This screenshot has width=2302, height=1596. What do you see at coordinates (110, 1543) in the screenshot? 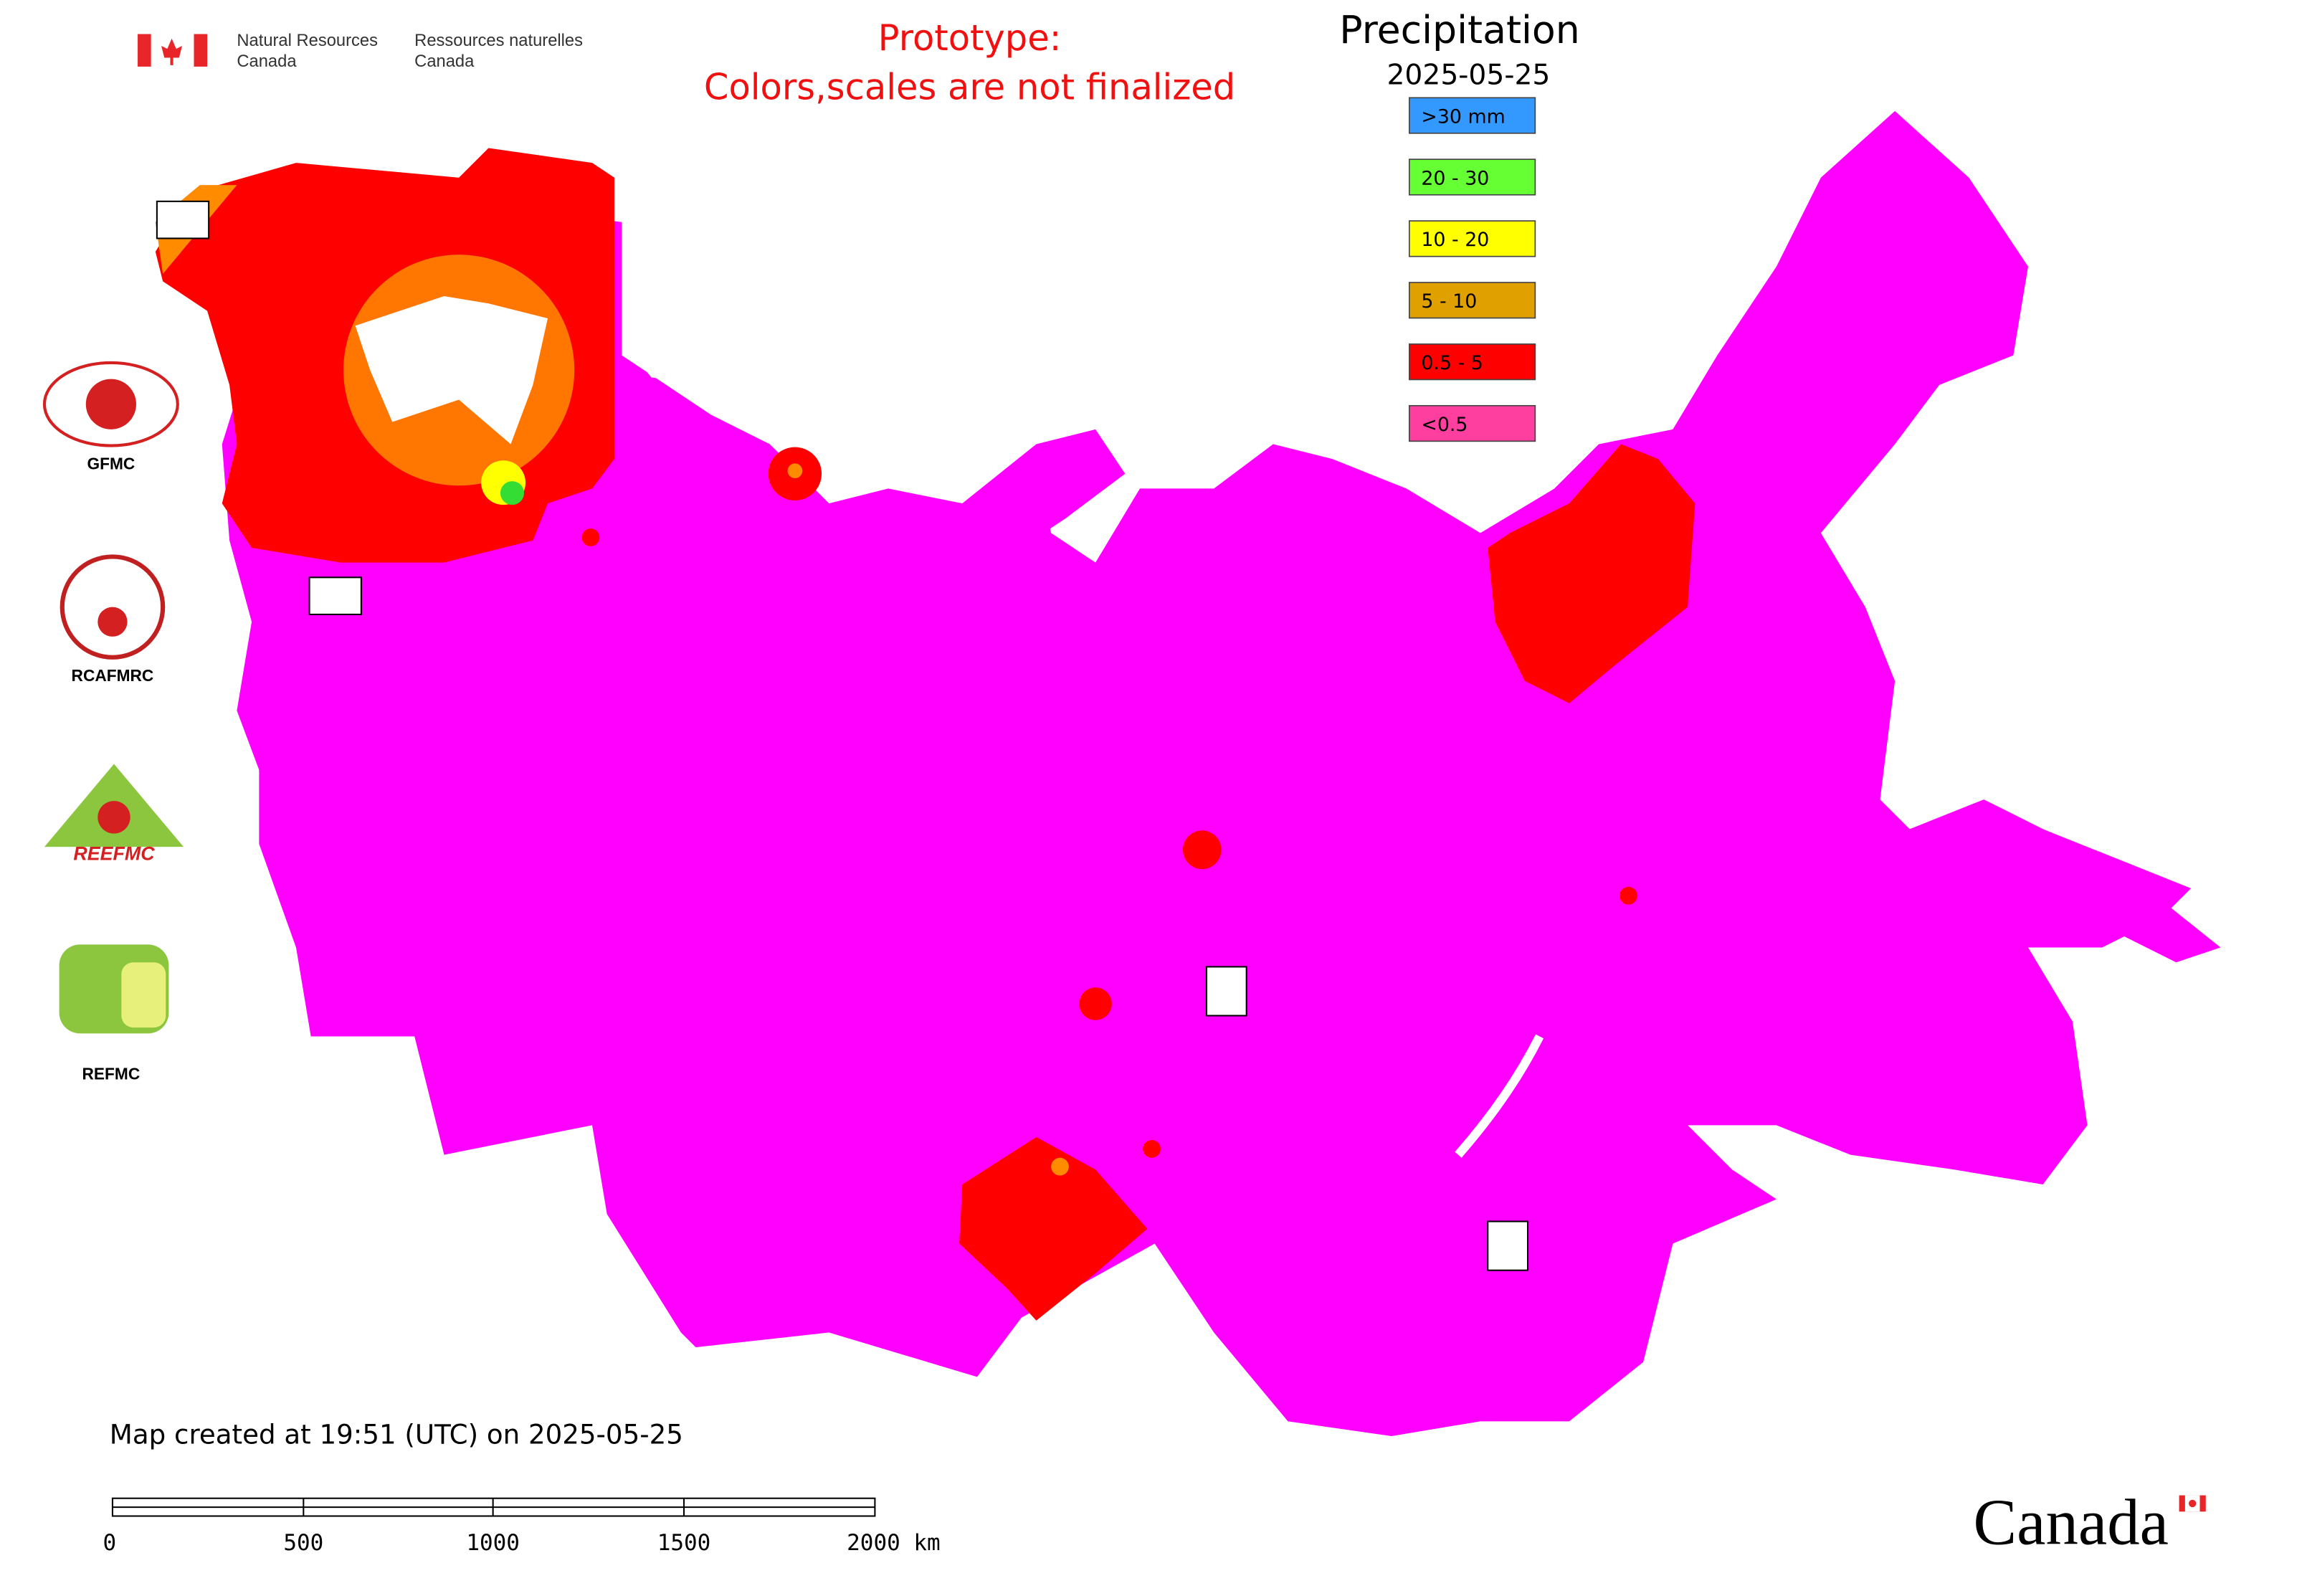
I see `scale-label: 0` at bounding box center [110, 1543].